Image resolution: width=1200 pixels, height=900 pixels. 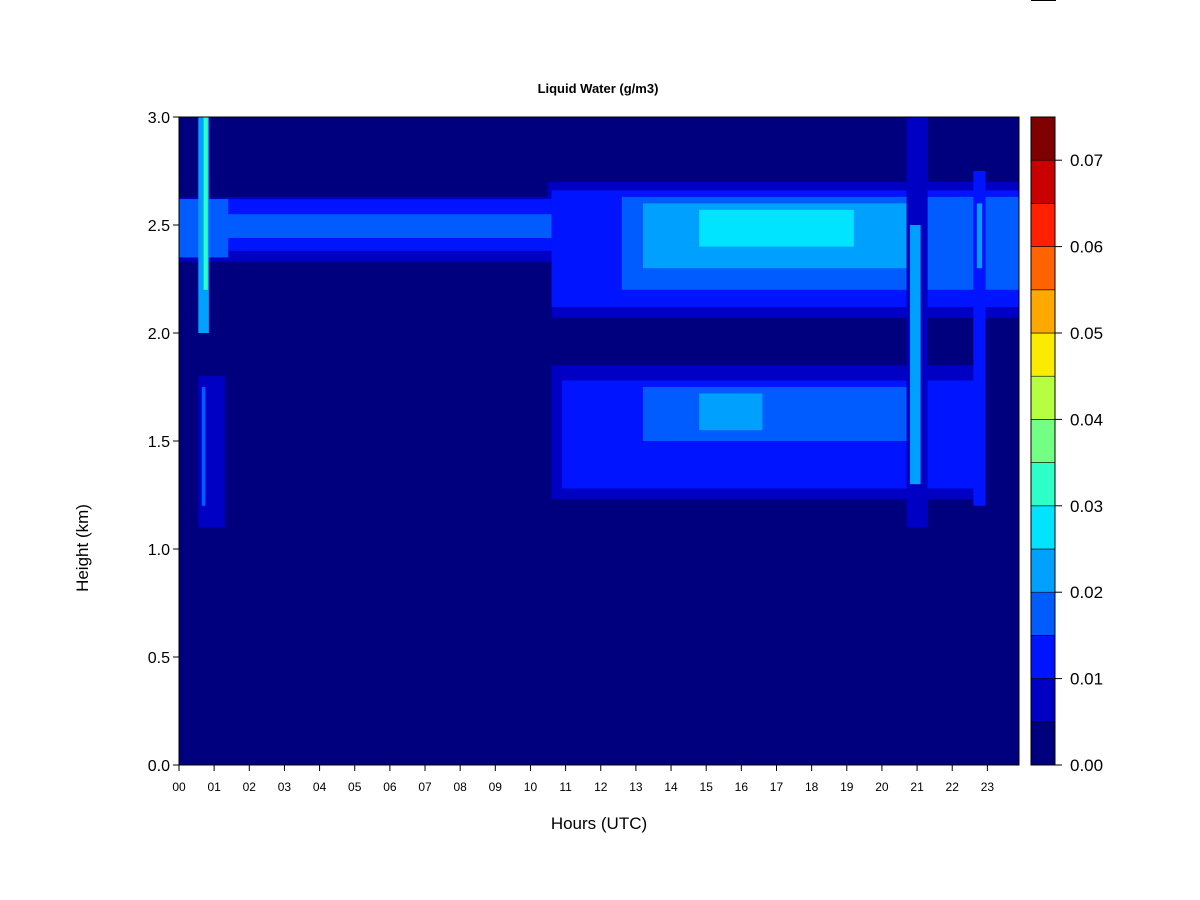 I want to click on x-tick-label: 19, so click(x=847, y=787).